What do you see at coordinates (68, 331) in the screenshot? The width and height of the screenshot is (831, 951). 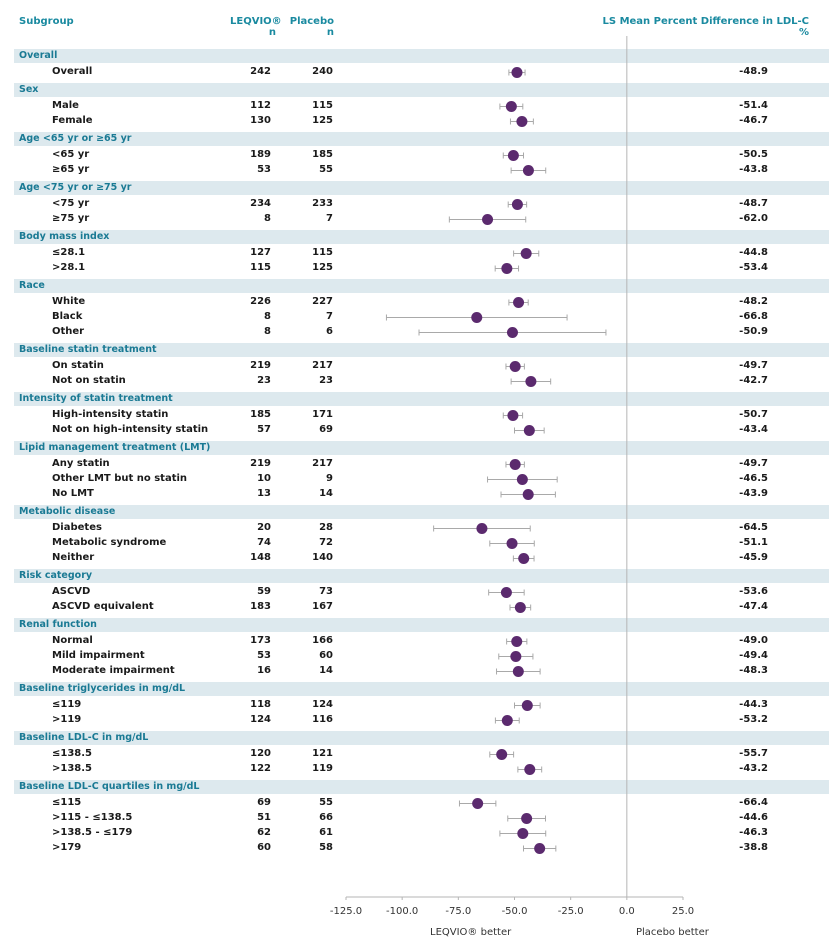 I see `subgroup-label: Other` at bounding box center [68, 331].